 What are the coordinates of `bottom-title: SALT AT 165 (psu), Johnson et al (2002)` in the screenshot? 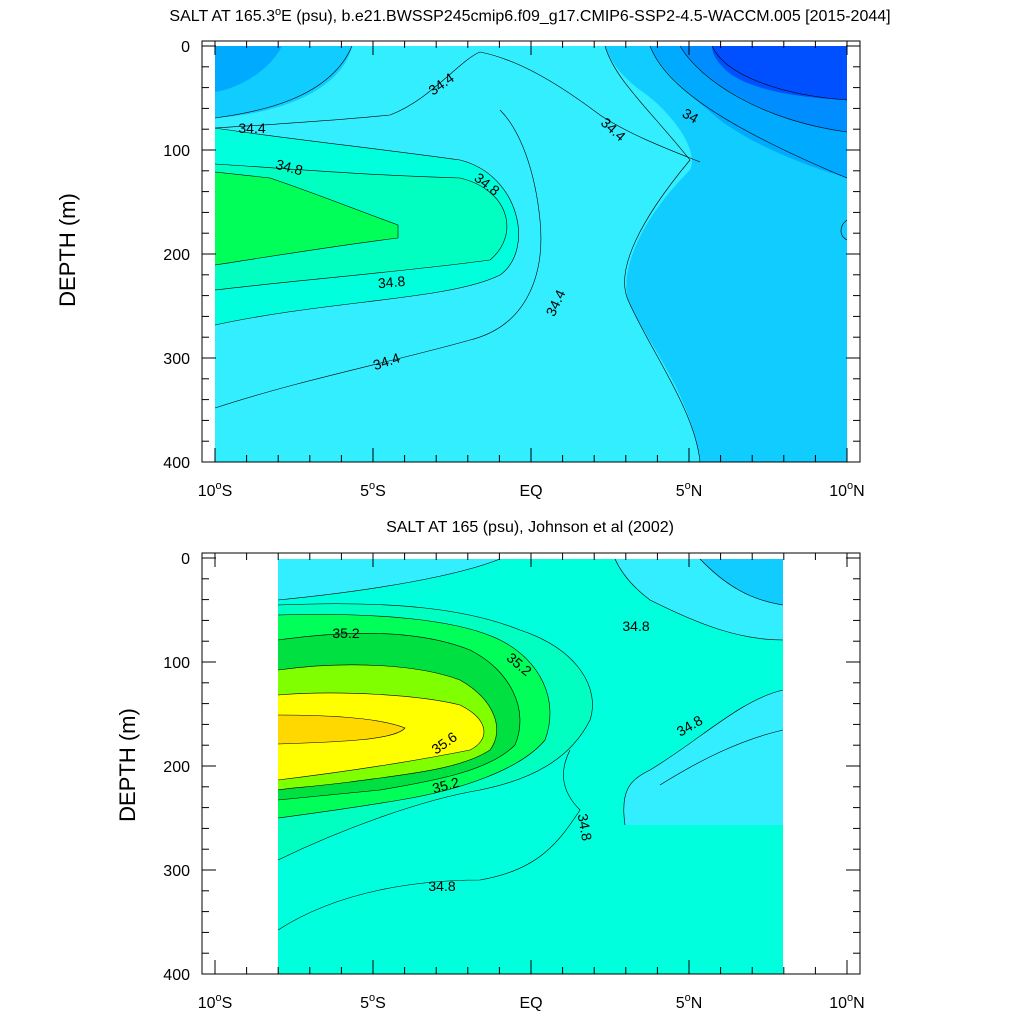 It's located at (530, 527).